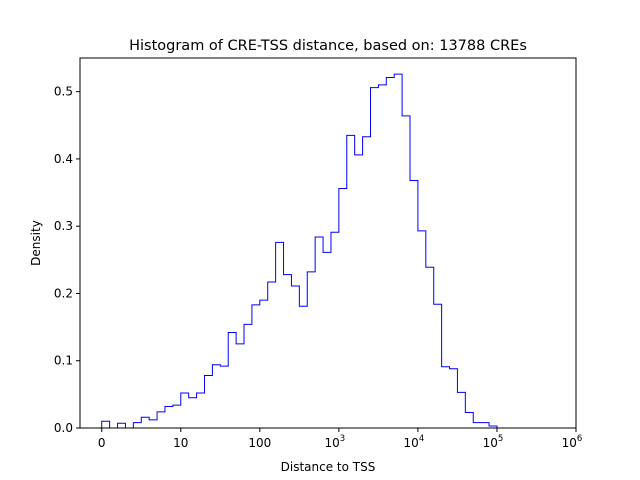 The height and width of the screenshot is (480, 640). What do you see at coordinates (180, 443) in the screenshot?
I see `x-tick-label: 10` at bounding box center [180, 443].